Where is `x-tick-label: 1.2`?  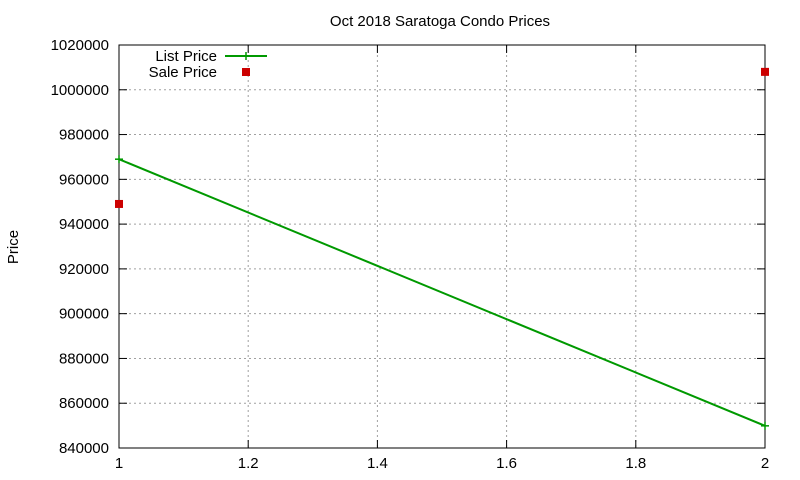
x-tick-label: 1.2 is located at coordinates (248, 463).